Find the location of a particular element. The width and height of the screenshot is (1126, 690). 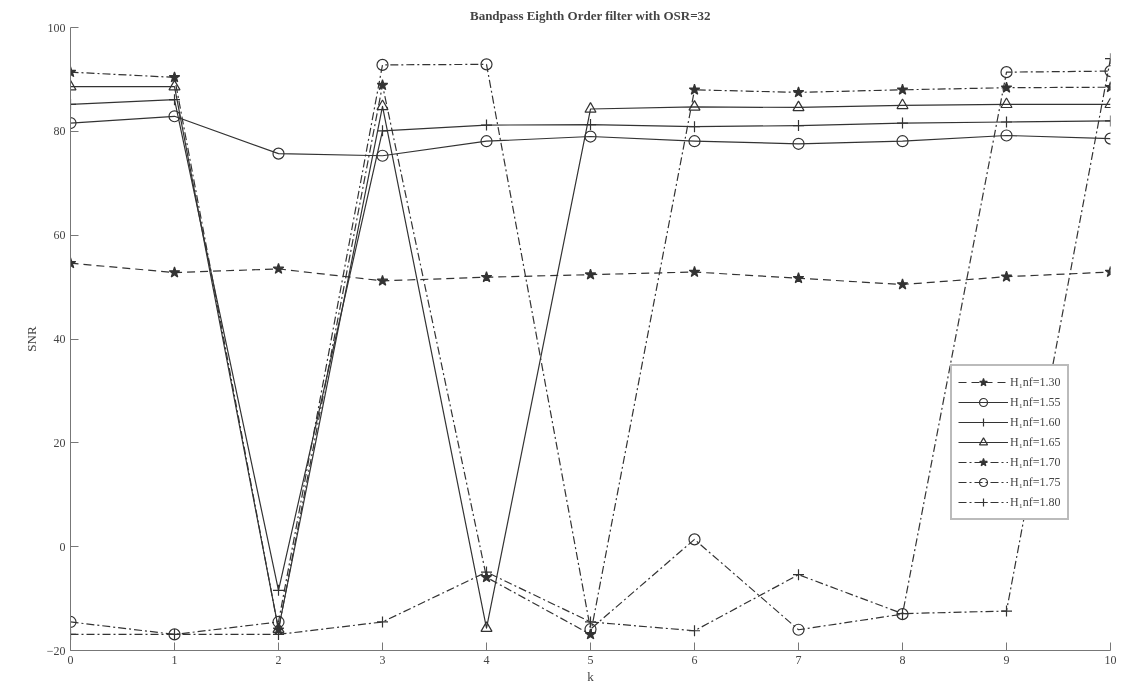

x-tick-label: 10 is located at coordinates (1110, 659).